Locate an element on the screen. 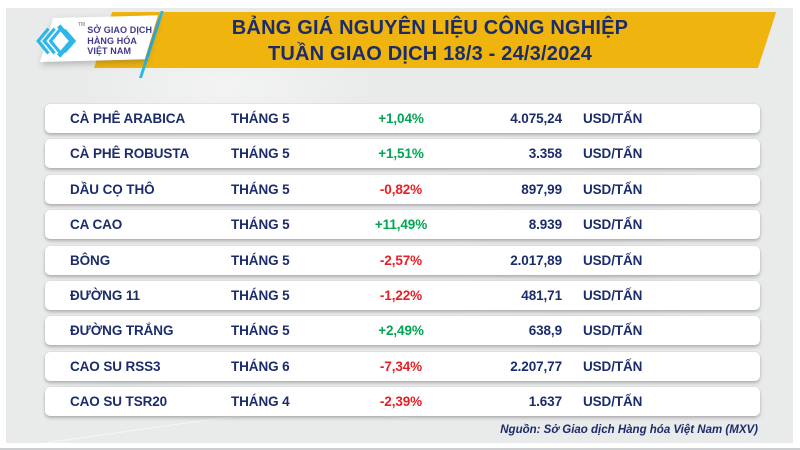 This screenshot has height=450, width=800. commodity-name: CA CAO is located at coordinates (96, 225).